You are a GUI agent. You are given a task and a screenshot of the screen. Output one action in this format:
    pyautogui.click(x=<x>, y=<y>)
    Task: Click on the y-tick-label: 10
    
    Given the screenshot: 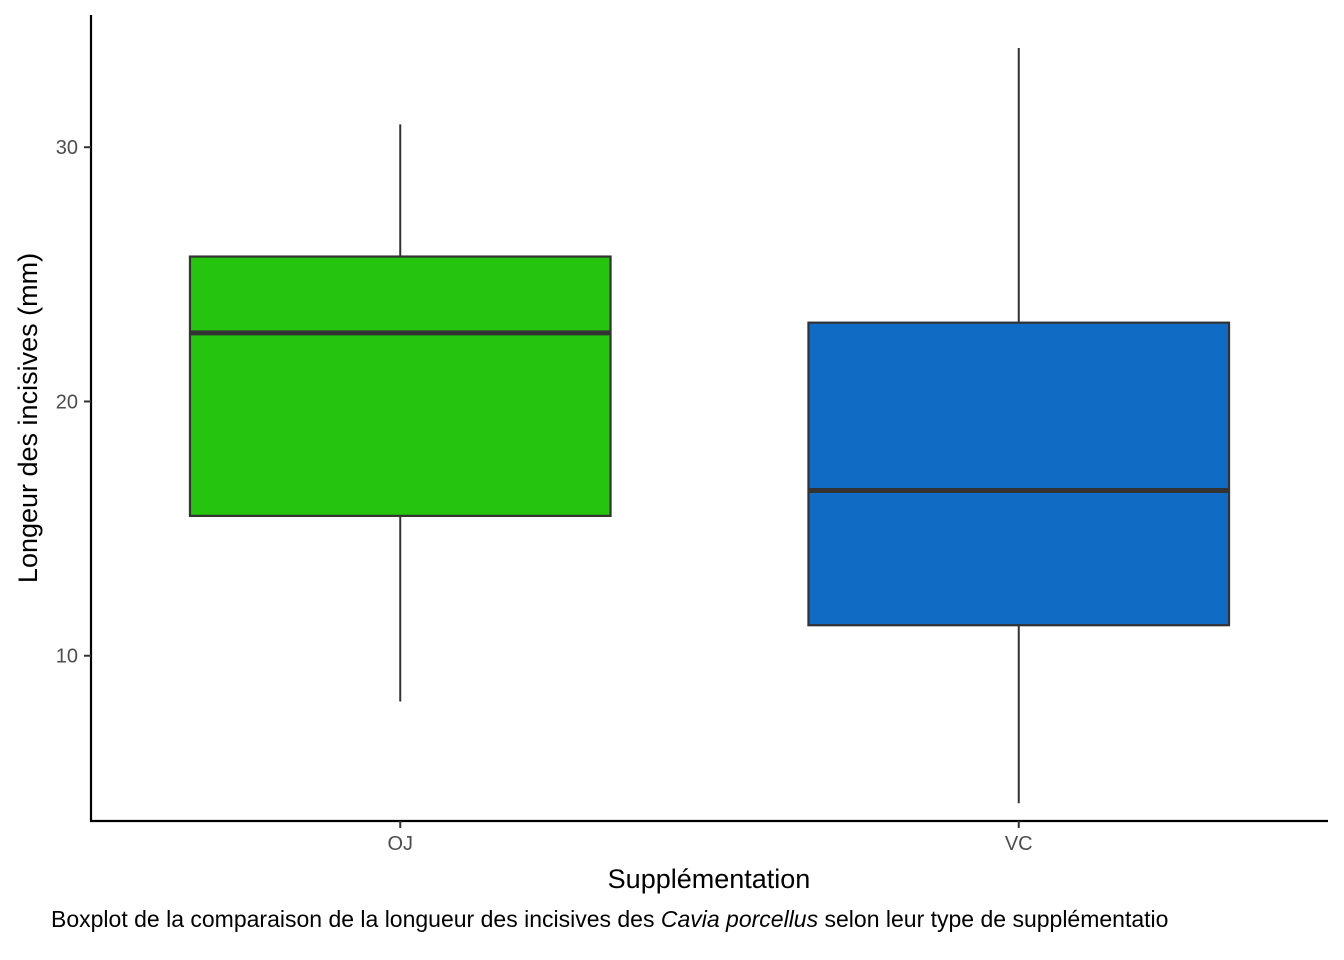 What is the action you would take?
    pyautogui.click(x=67, y=657)
    